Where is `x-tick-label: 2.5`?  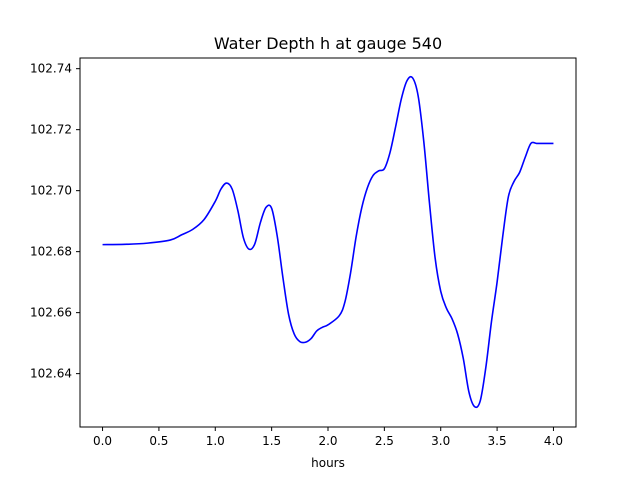 x-tick-label: 2.5 is located at coordinates (384, 441).